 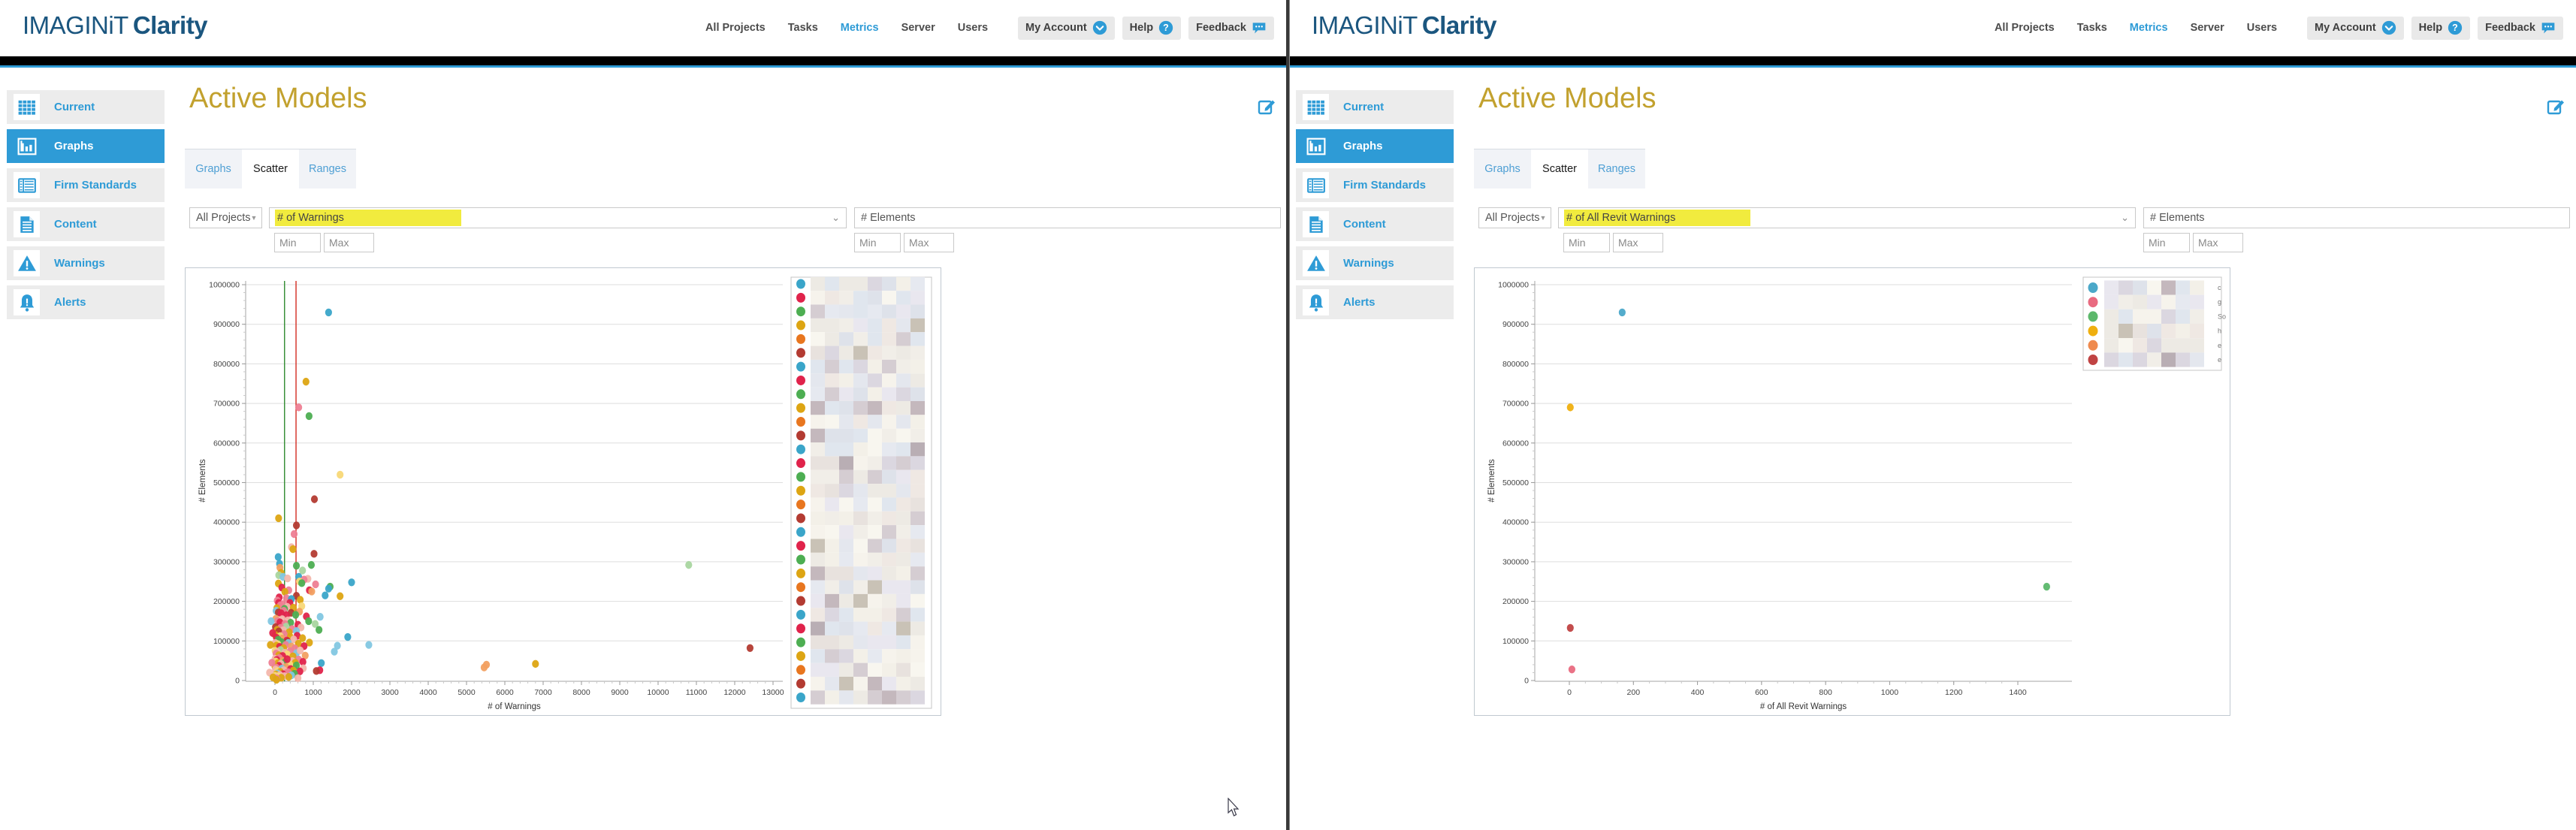 I want to click on nav-link-metrics: Metrics, so click(x=859, y=28).